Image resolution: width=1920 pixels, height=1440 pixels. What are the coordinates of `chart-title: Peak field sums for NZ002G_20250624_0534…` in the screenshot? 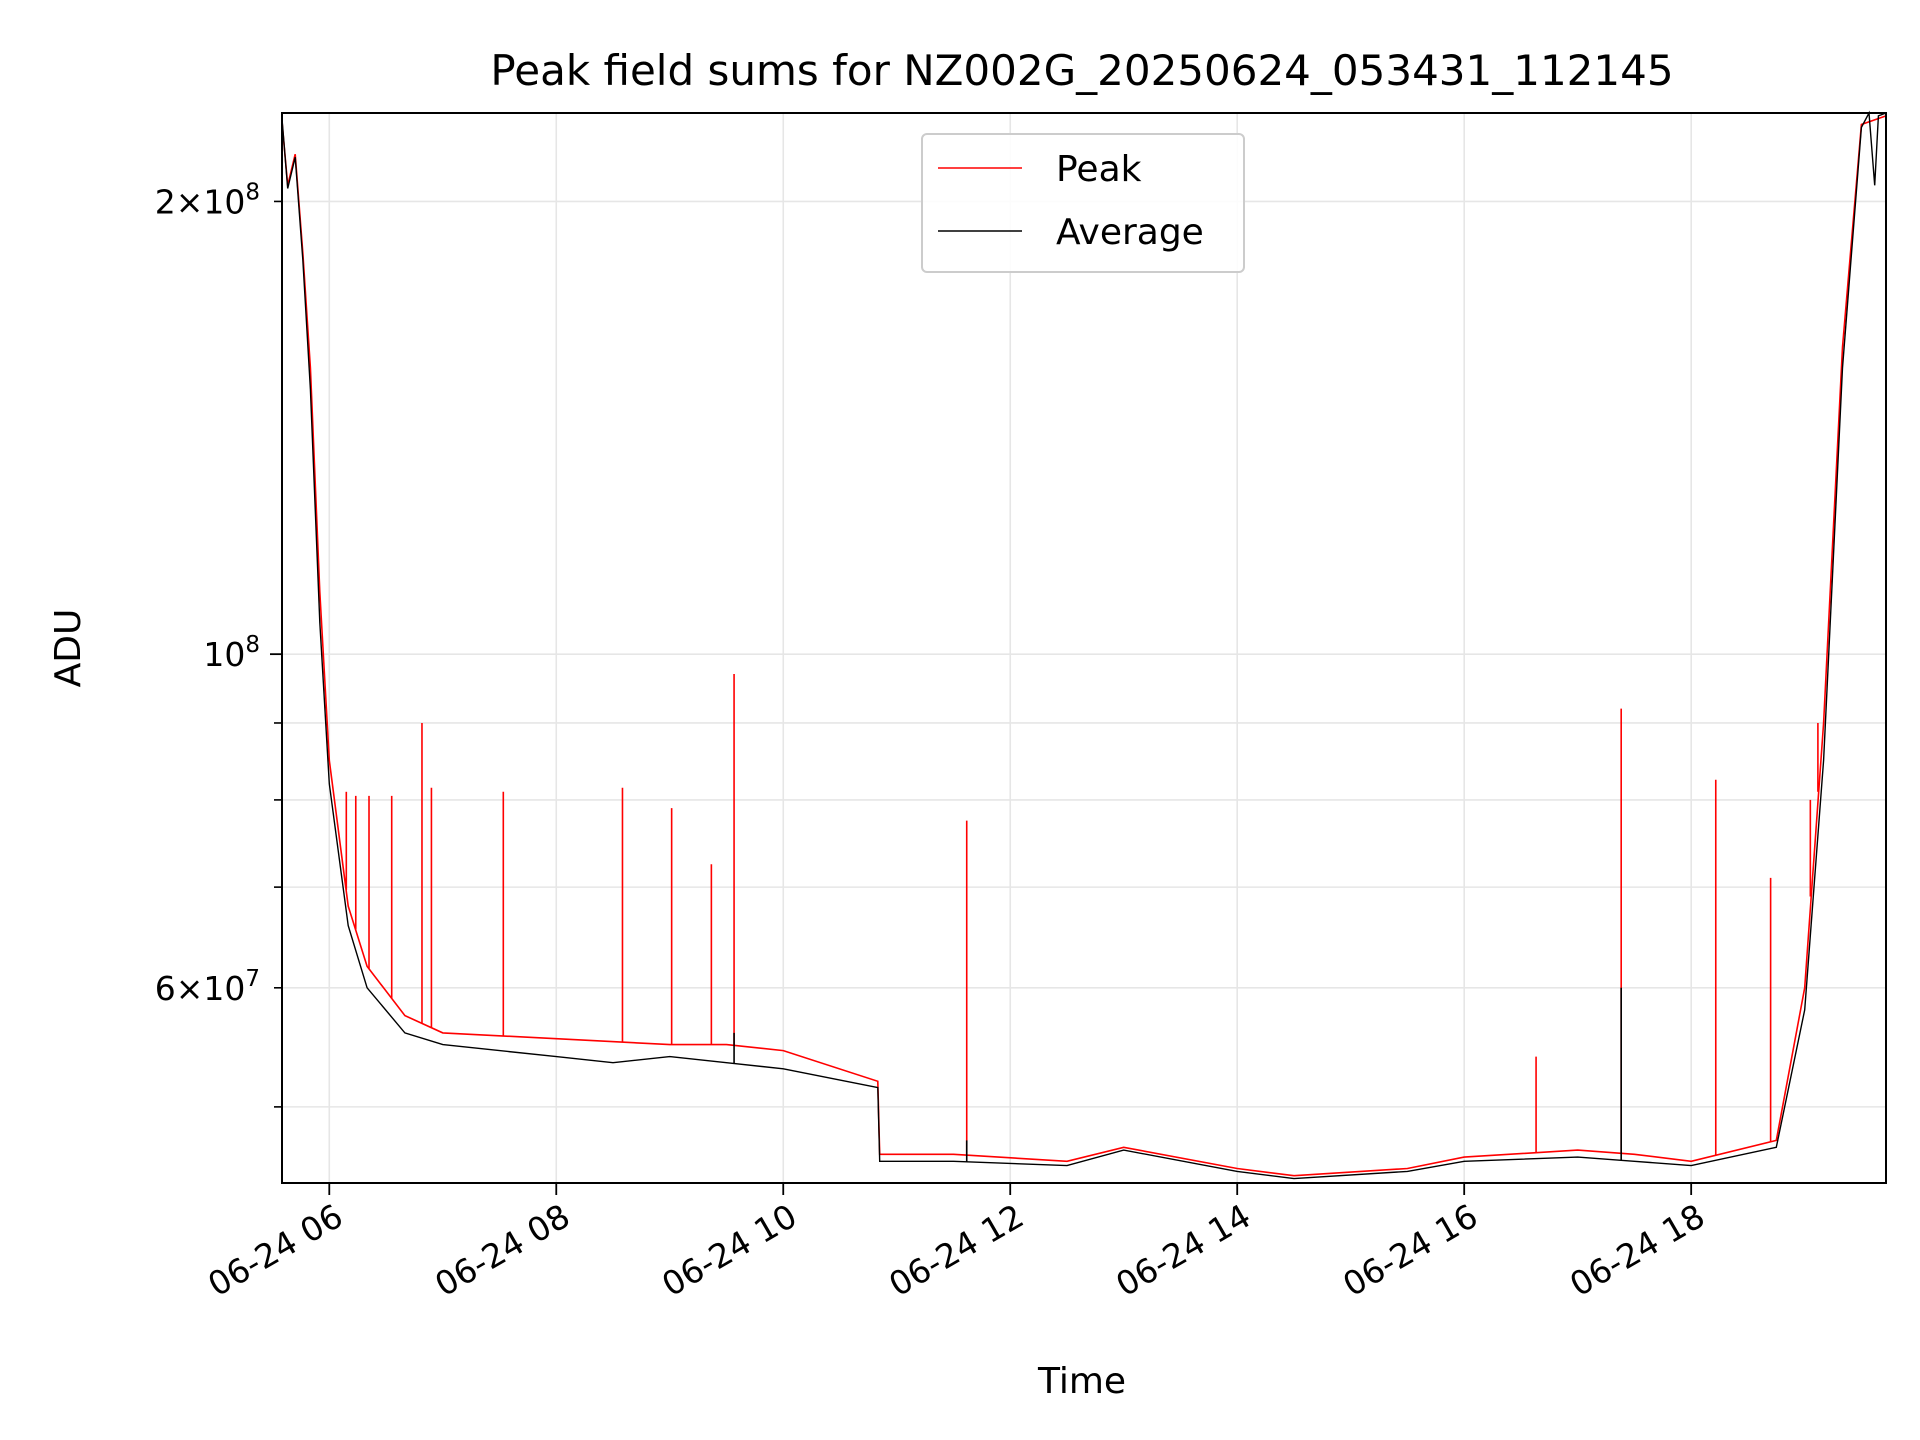 It's located at (1081, 70).